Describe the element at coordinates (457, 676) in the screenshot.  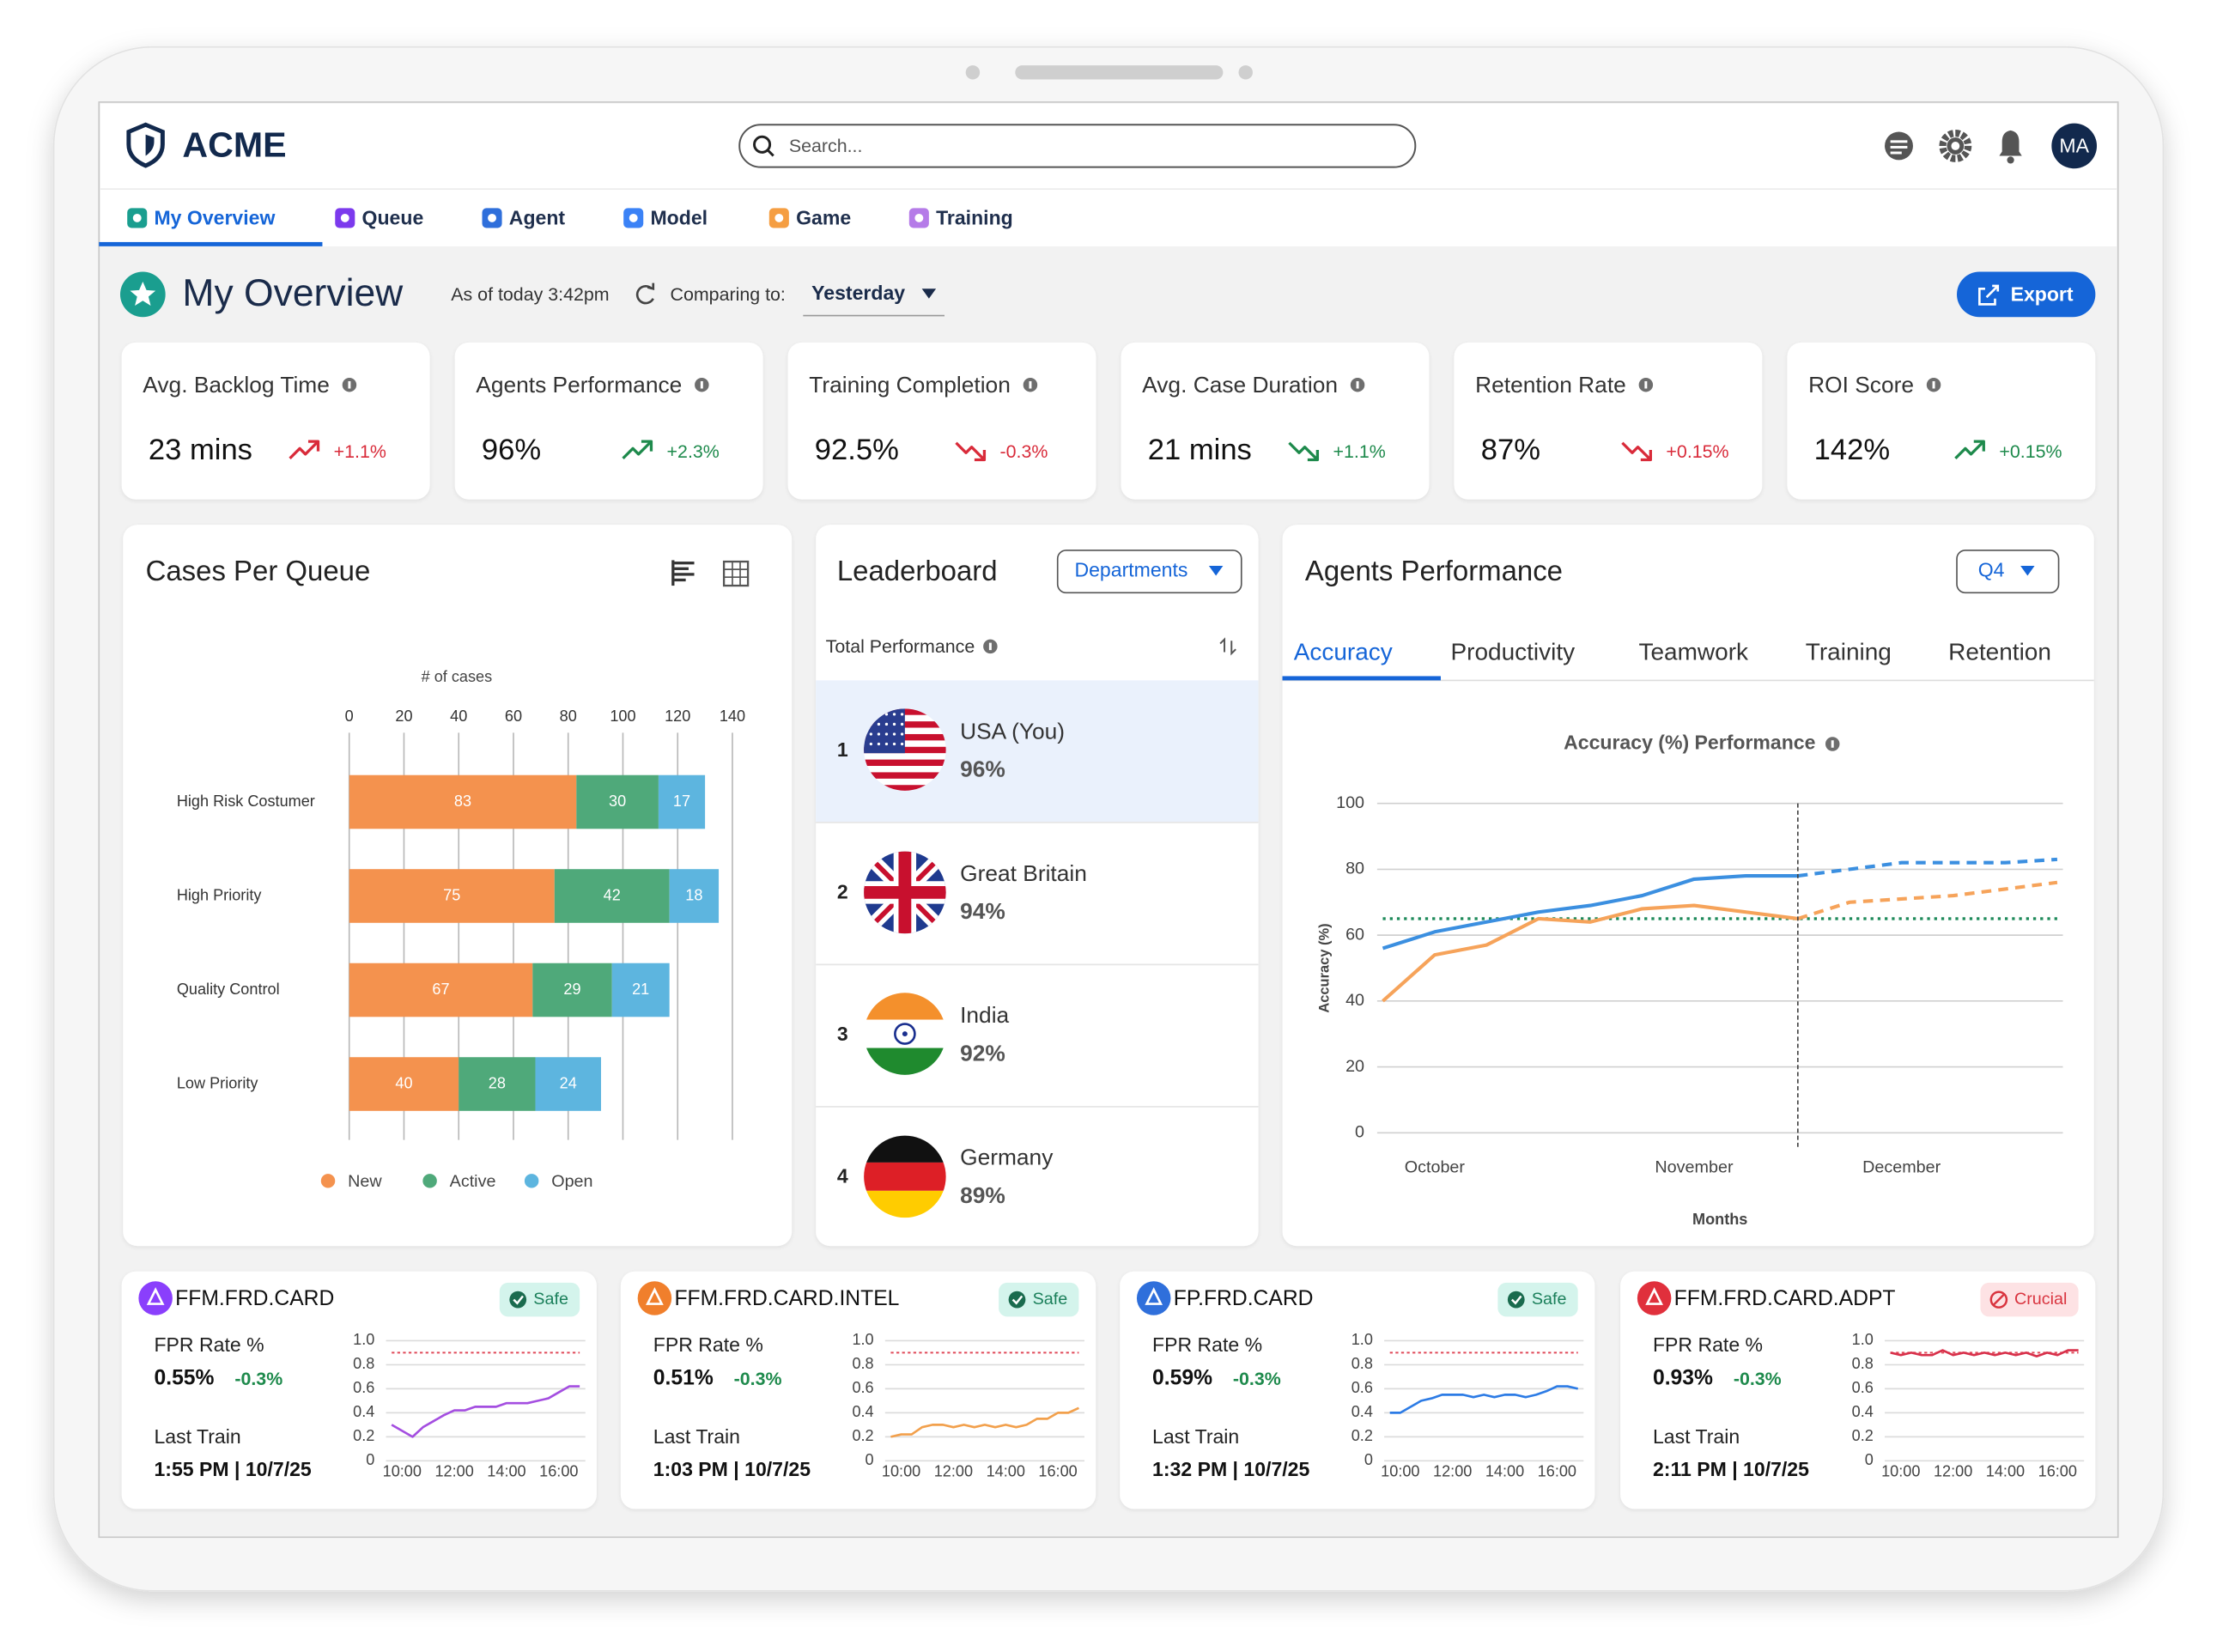
I see `axis-title: # of cases` at that location.